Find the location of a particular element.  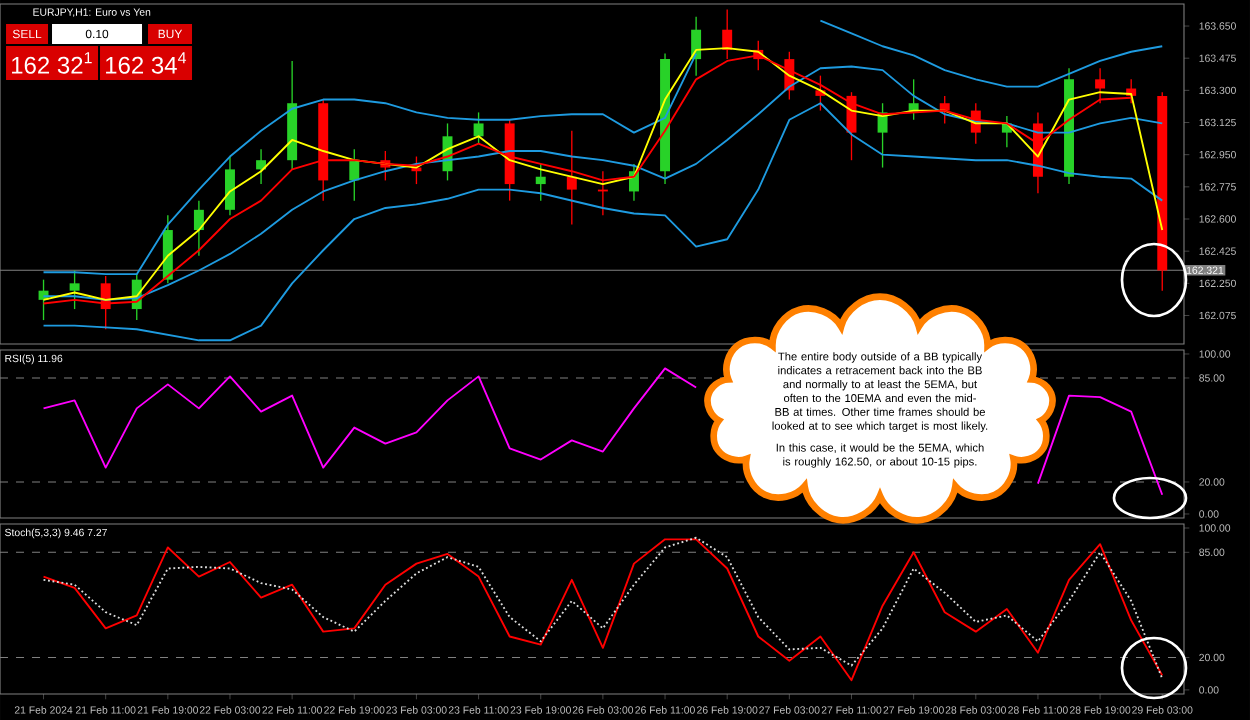

annotation: 162 34$^{4}$ is located at coordinates (146, 63).